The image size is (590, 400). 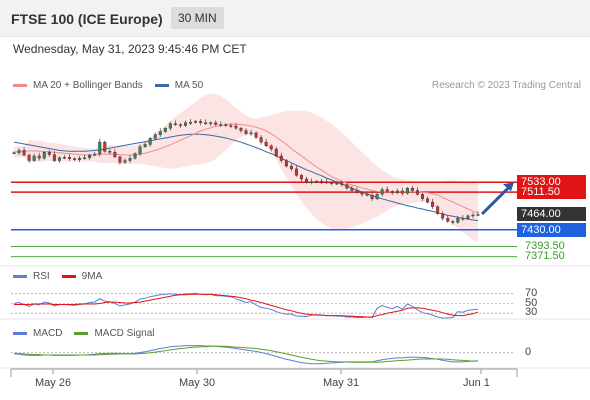 What do you see at coordinates (20, 85) in the screenshot?
I see `ma20-swatch` at bounding box center [20, 85].